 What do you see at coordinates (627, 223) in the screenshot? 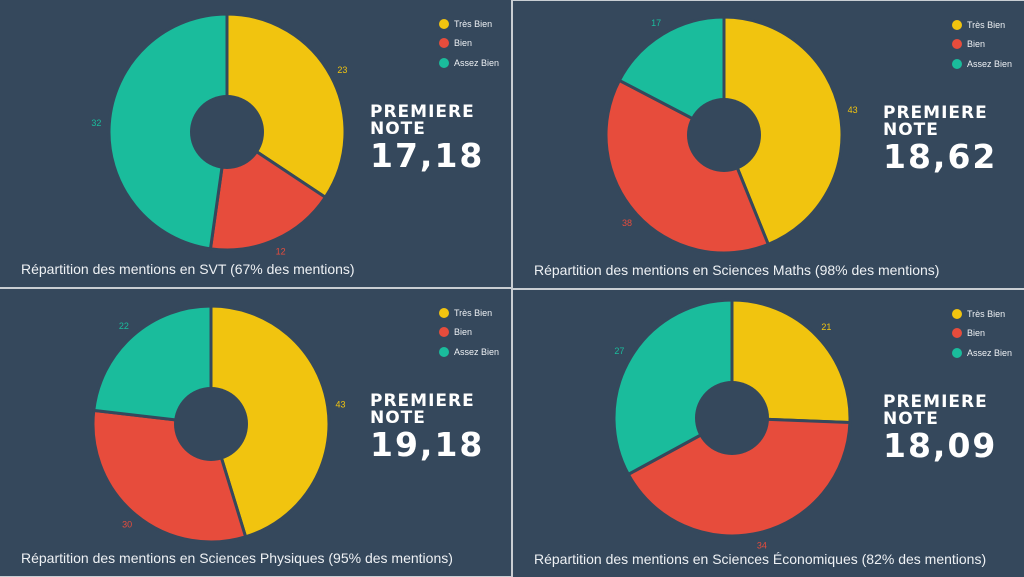
I see `data-label: 38` at bounding box center [627, 223].